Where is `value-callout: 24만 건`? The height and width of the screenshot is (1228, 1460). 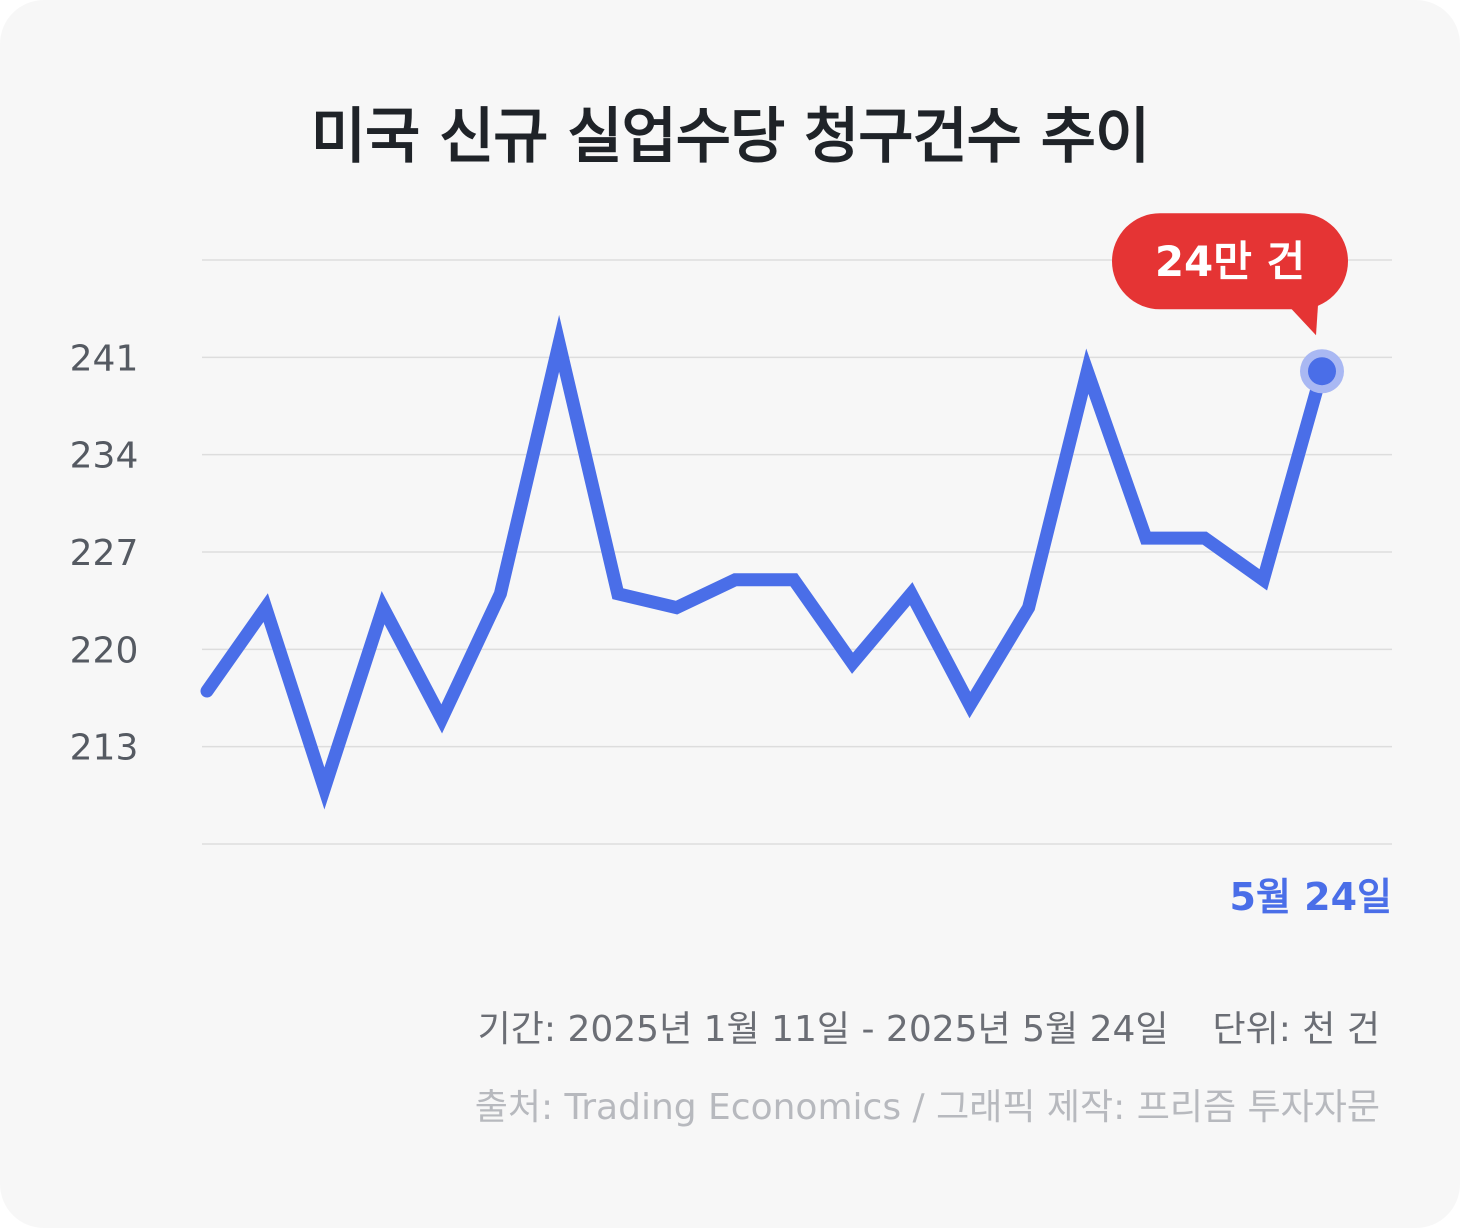
value-callout: 24만 건 is located at coordinates (1230, 274).